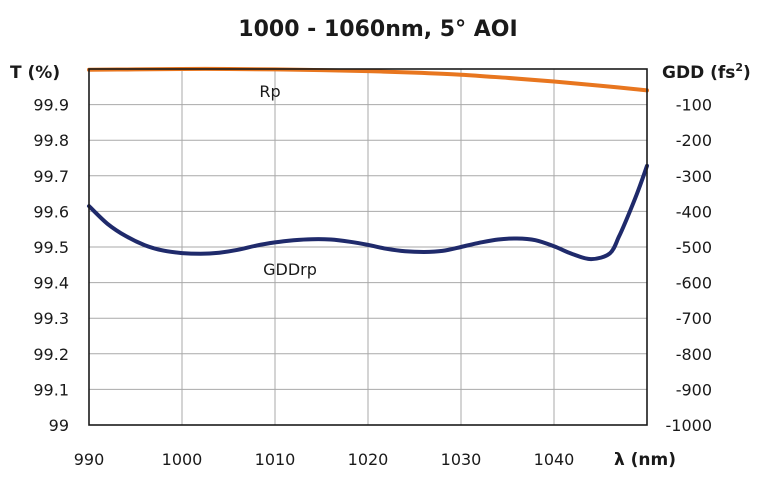 This screenshot has height=483, width=770. I want to click on y-left-tick-label: 99.3, so click(51, 318).